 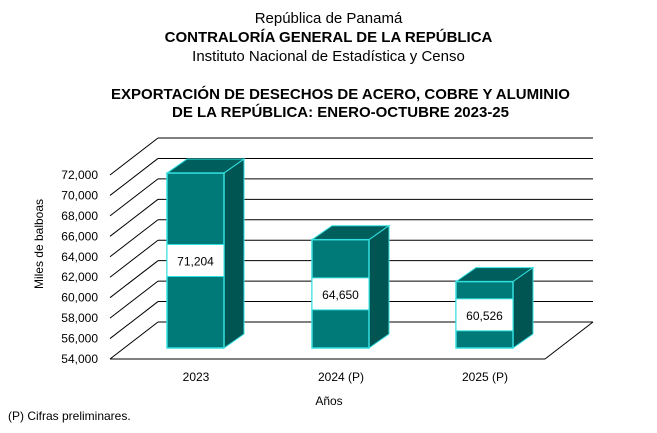 I want to click on y-tick-label: 64,000, so click(x=79, y=257).